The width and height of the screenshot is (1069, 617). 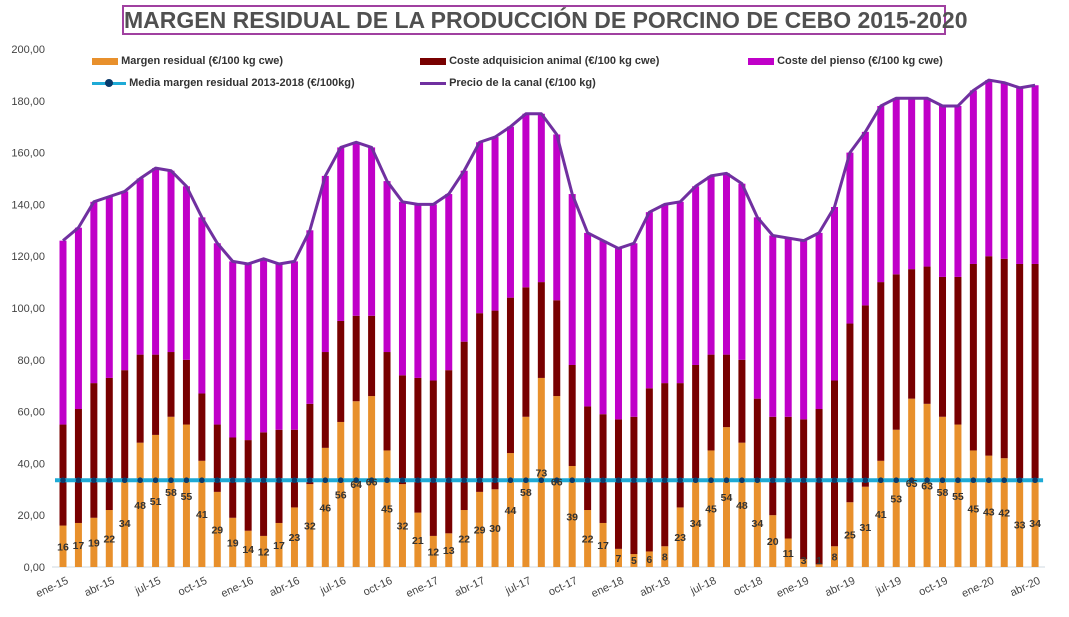 I want to click on x-tick-label: abr-20, so click(x=1025, y=587).